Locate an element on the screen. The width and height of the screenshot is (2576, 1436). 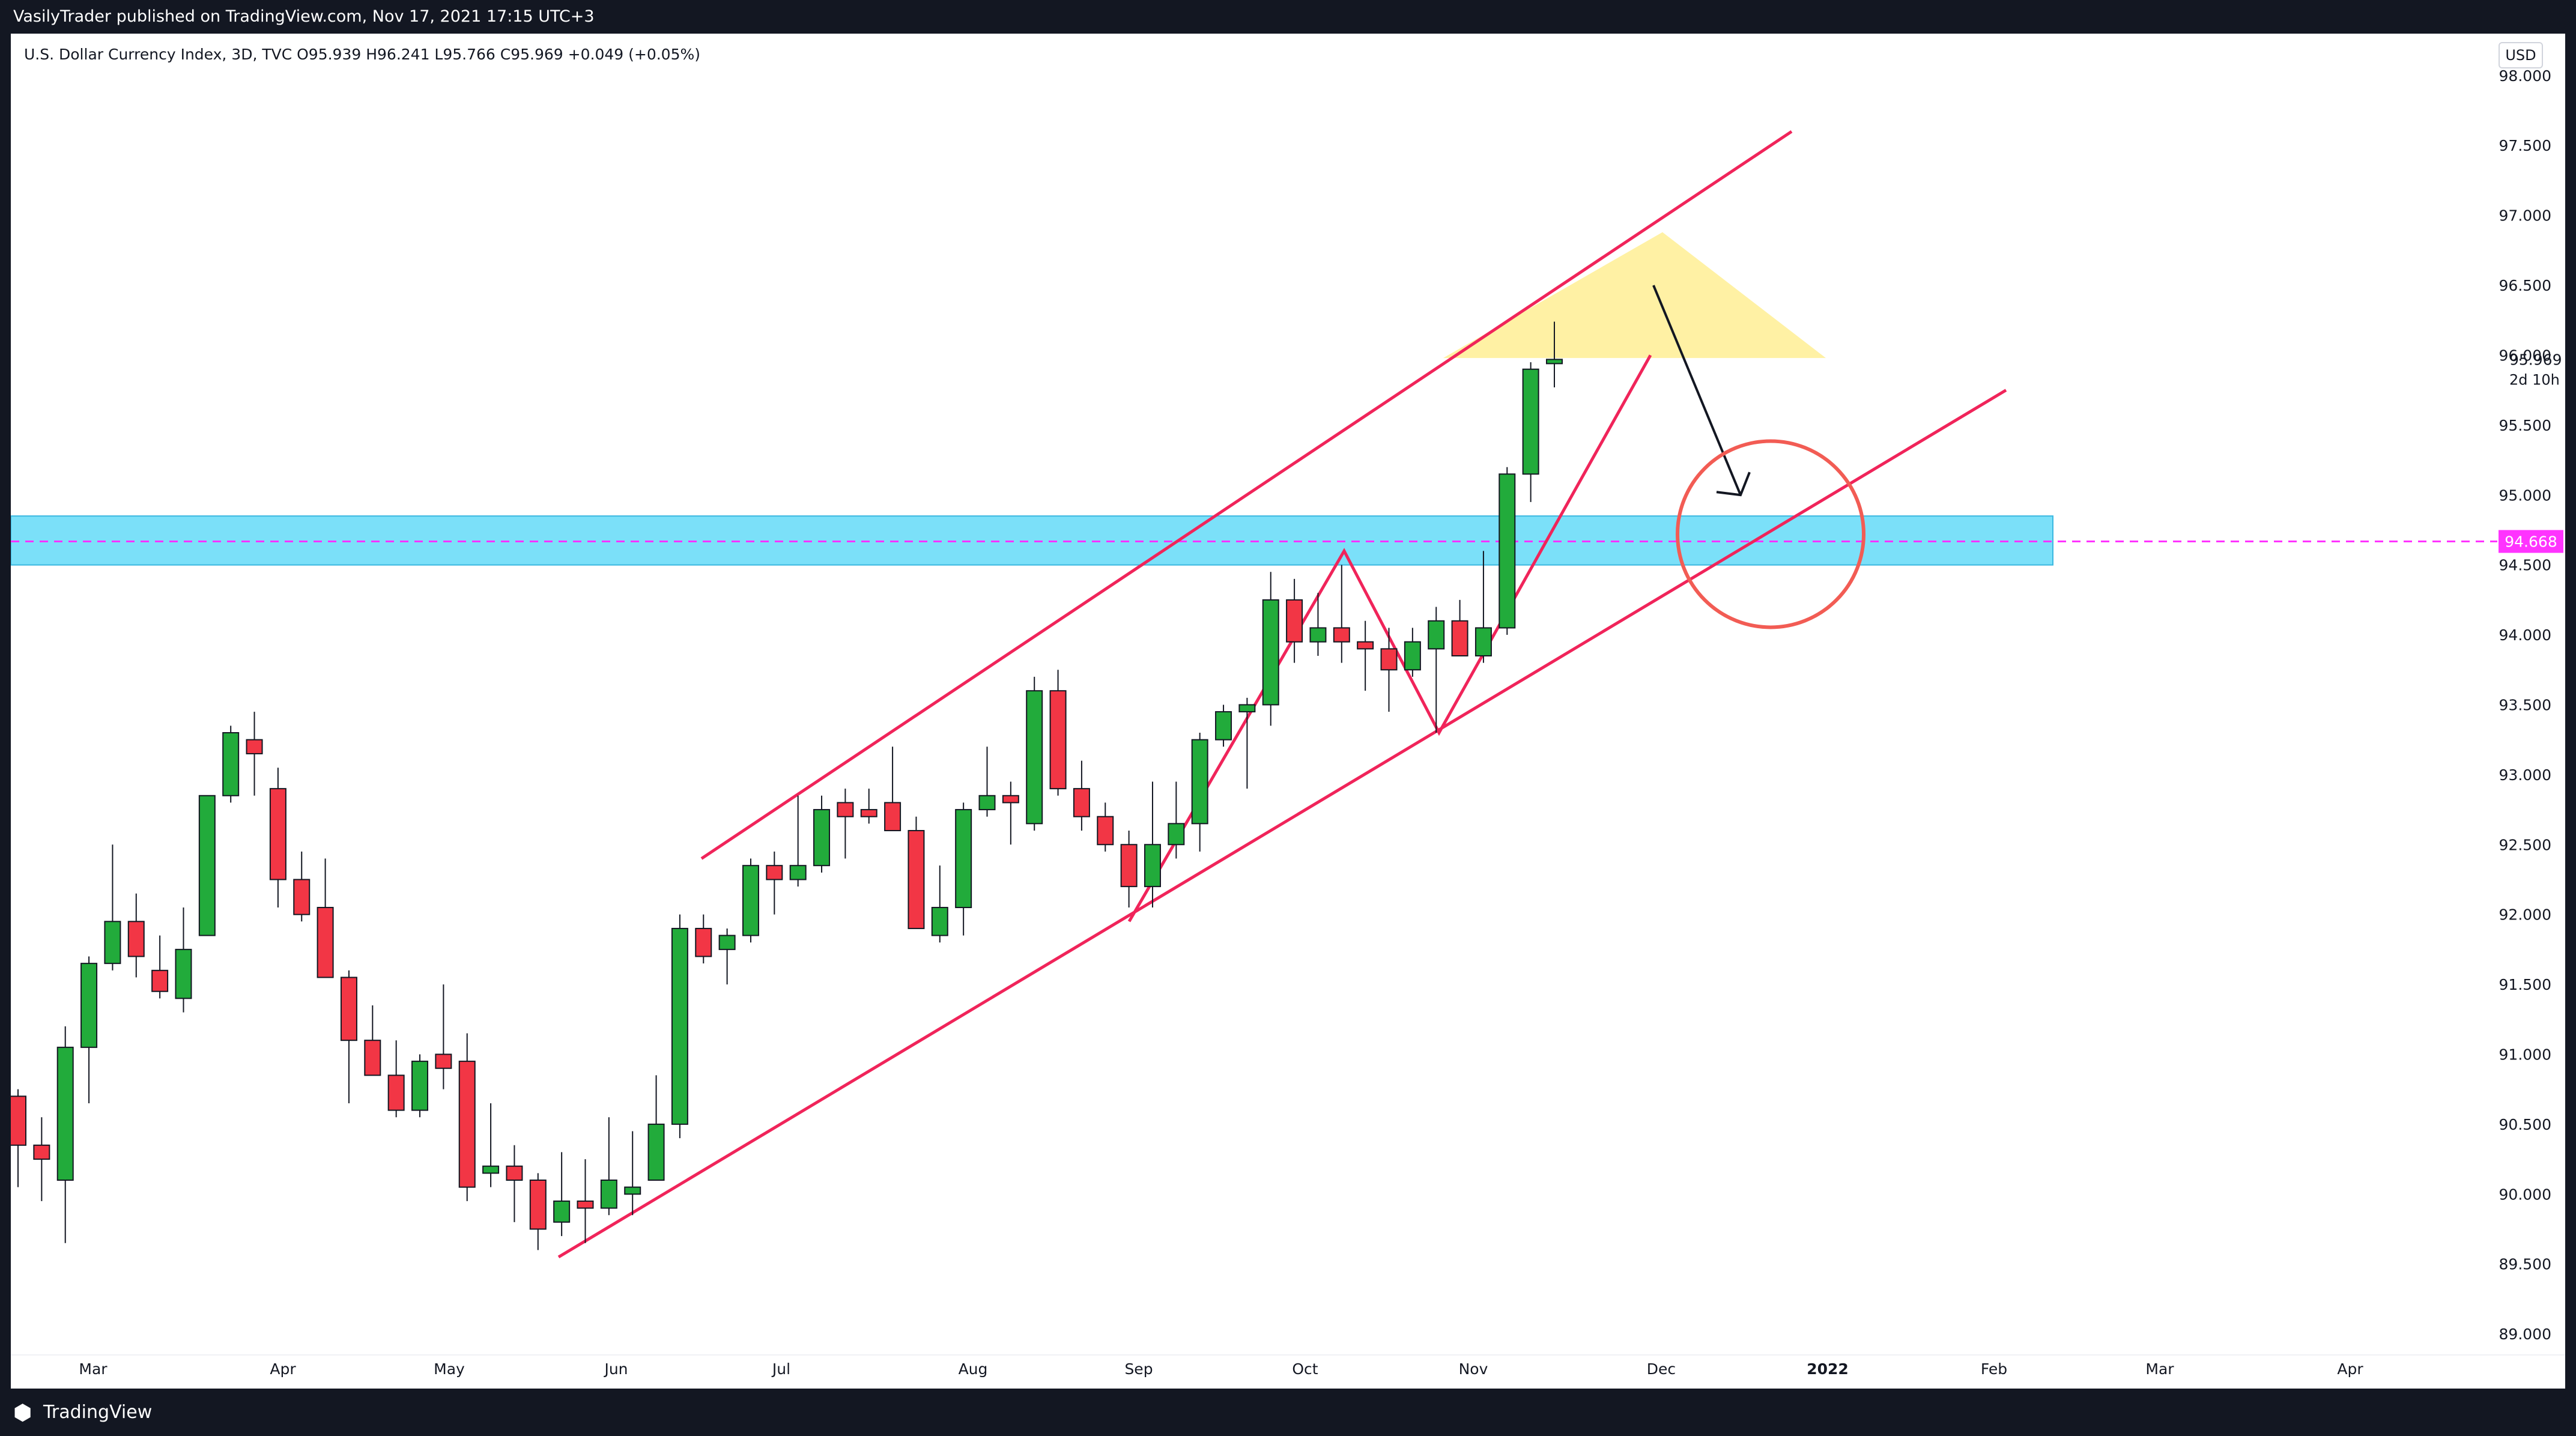
y-tick-label: 93.500 is located at coordinates (2525, 705).